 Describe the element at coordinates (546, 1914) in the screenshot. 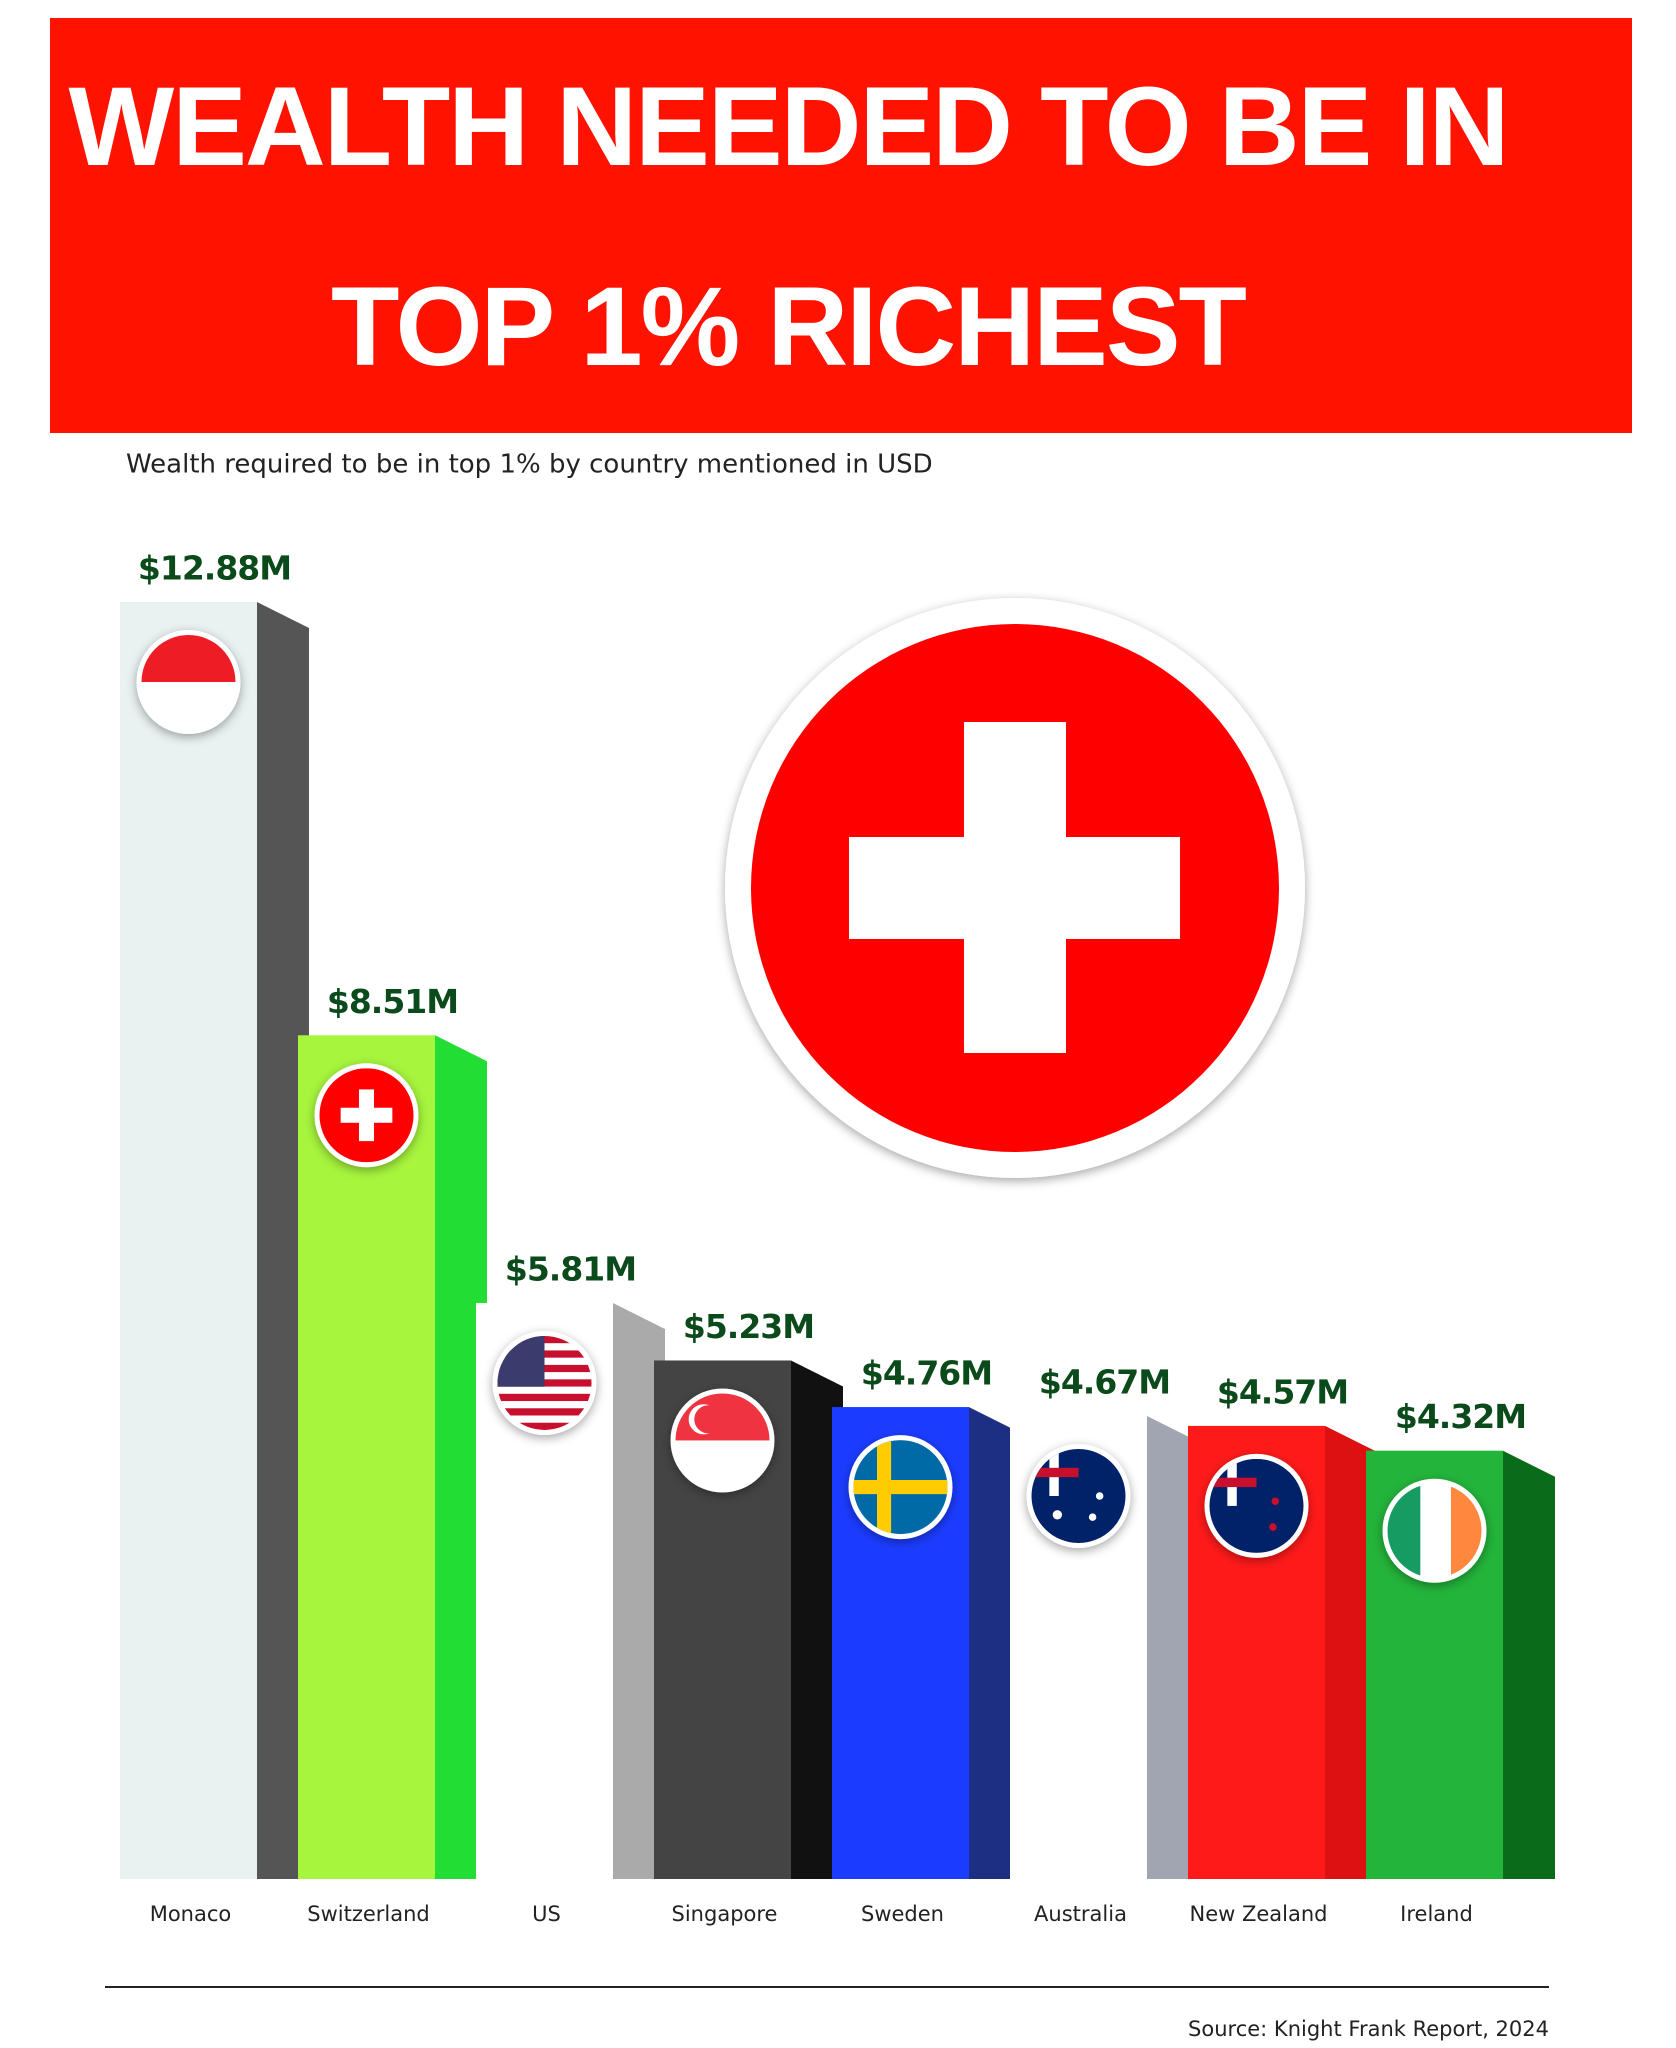

I see `x-tick-label: US` at that location.